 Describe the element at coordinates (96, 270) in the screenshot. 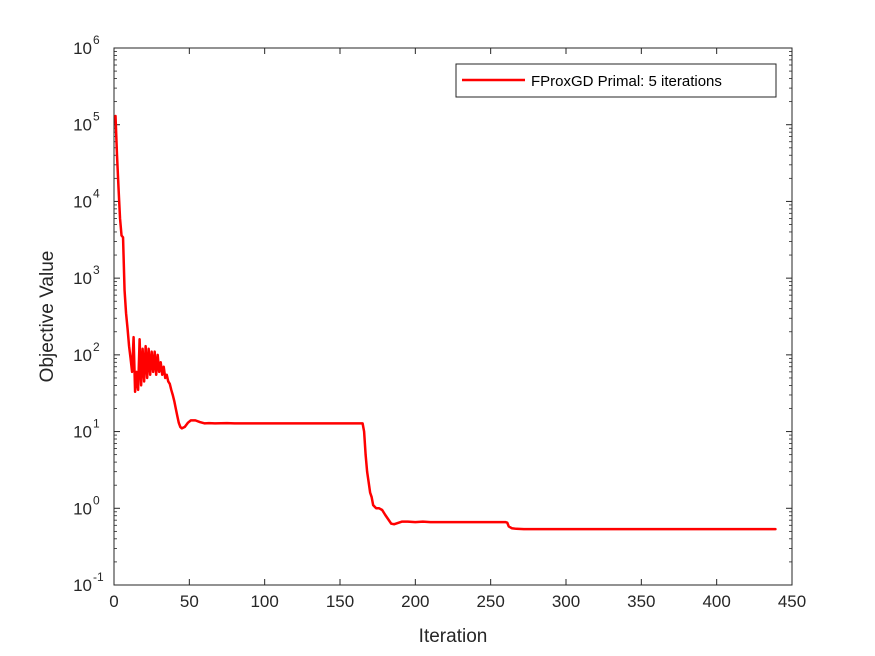

I see `y-tick-exponent: 3` at that location.